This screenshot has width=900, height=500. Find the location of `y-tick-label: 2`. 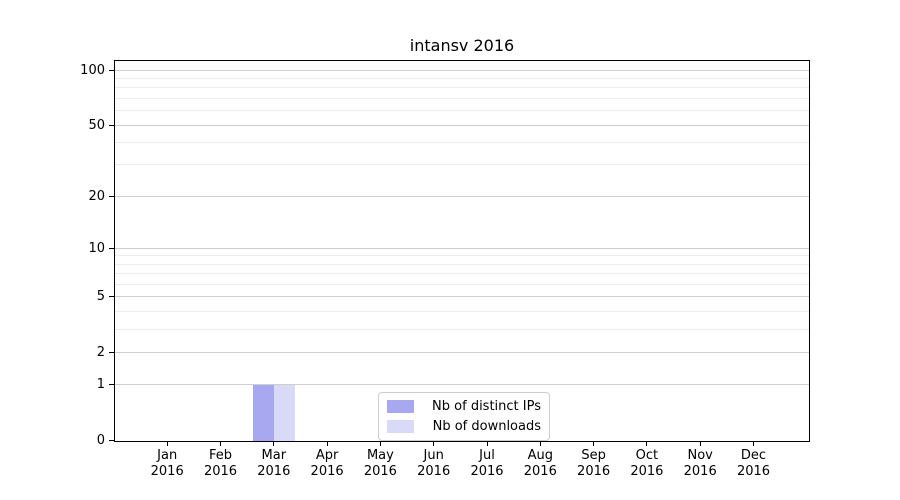

y-tick-label: 2 is located at coordinates (100, 352).